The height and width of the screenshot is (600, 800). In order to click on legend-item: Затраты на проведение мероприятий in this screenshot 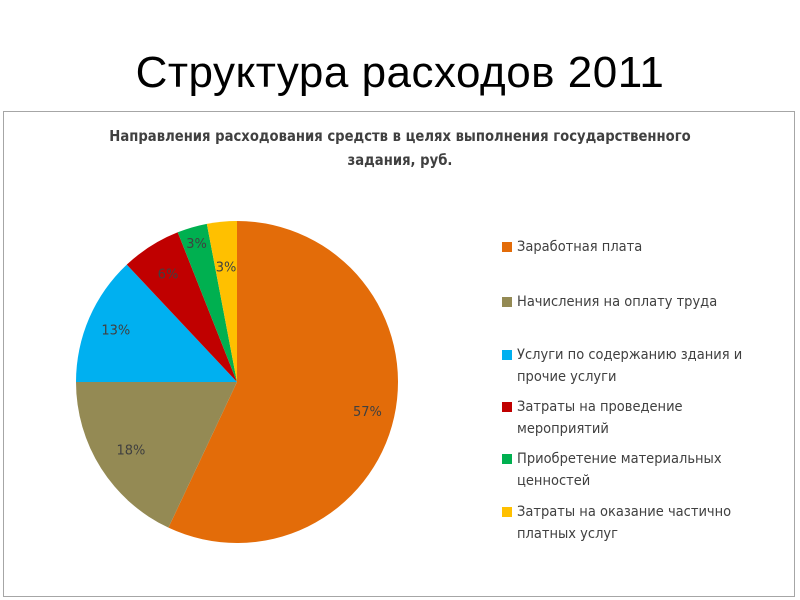, I will do `click(651, 418)`.